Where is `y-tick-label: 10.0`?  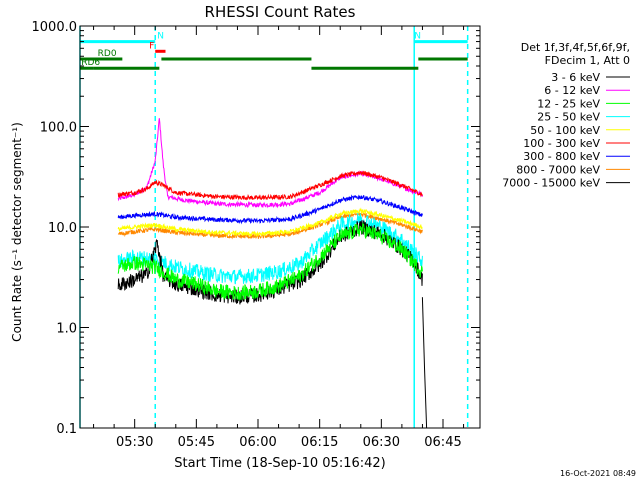
y-tick-label: 10.0 is located at coordinates (62, 228).